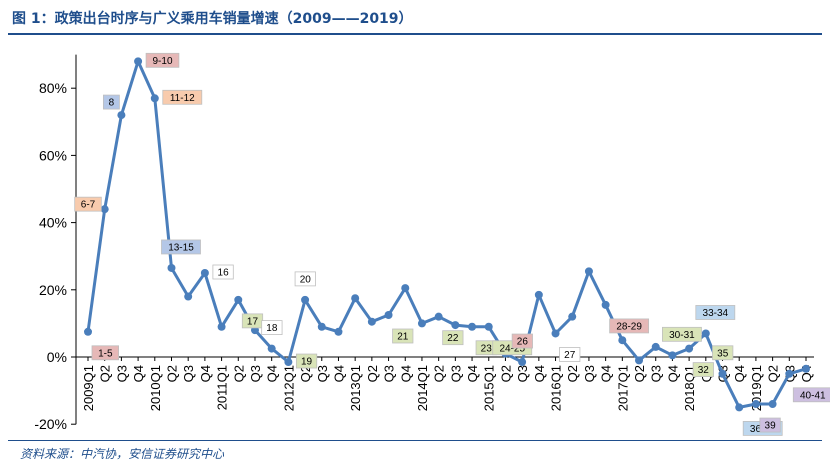 Image resolution: width=830 pixels, height=475 pixels. Describe the element at coordinates (53, 290) in the screenshot. I see `y-tick-label: 20%` at that location.